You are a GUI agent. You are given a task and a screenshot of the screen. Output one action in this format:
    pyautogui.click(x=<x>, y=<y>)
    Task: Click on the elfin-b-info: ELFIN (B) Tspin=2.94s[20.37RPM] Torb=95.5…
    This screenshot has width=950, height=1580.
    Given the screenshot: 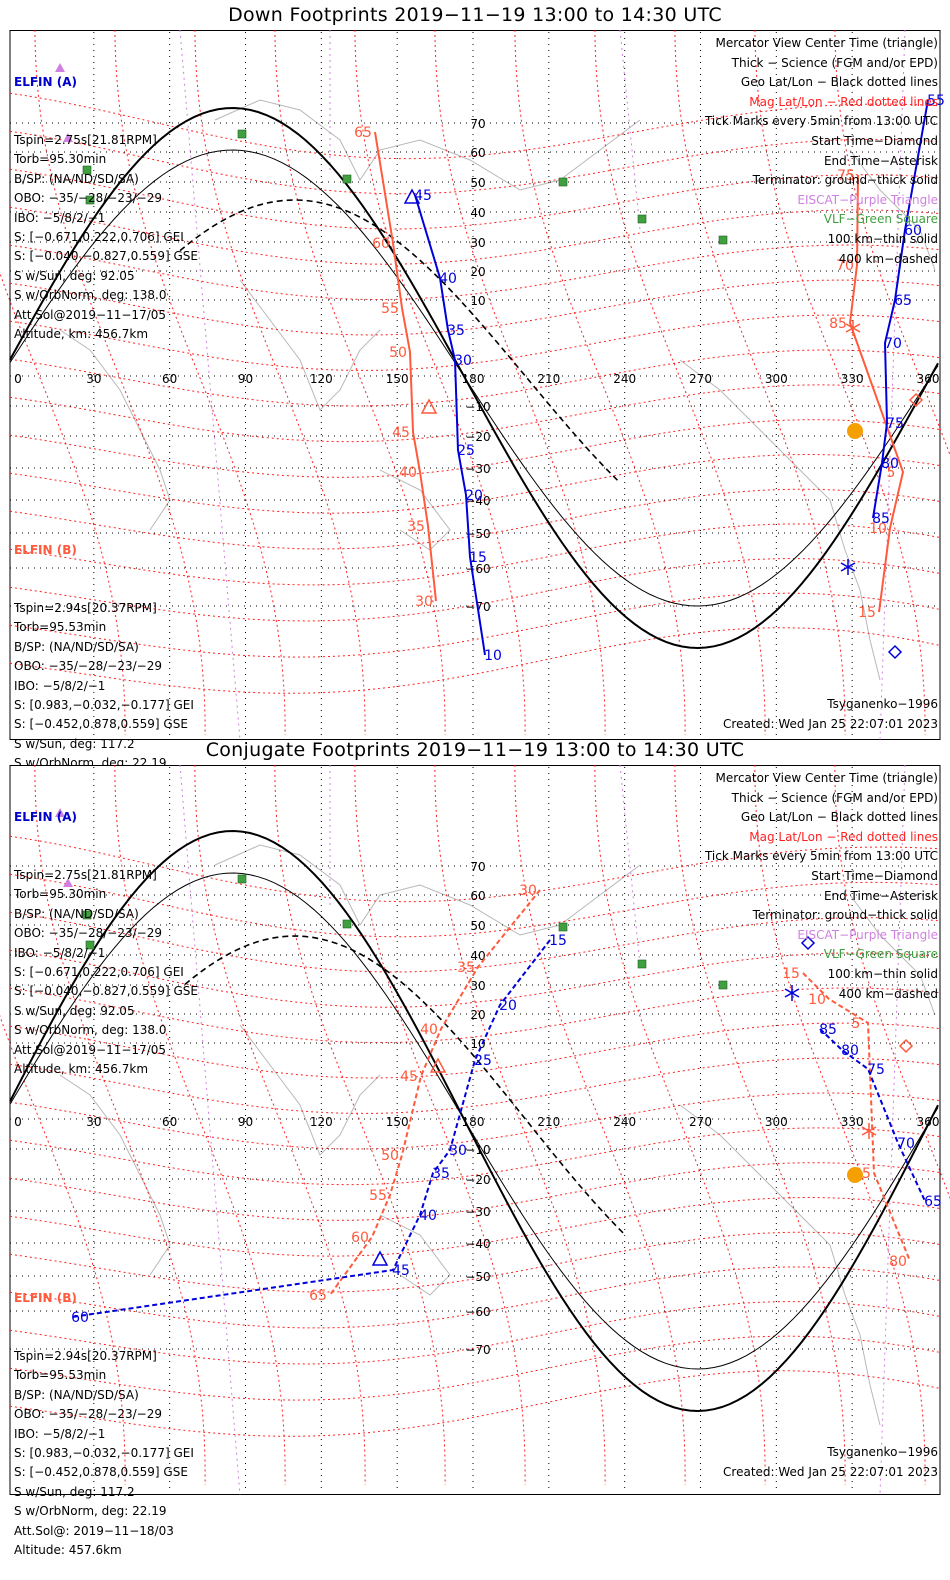 What is the action you would take?
    pyautogui.click(x=104, y=1415)
    